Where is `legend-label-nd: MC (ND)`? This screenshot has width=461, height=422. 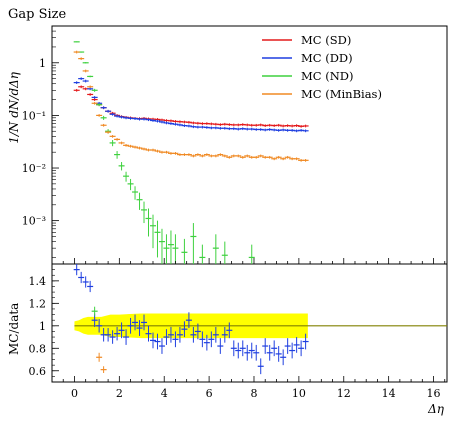
legend-label-nd: MC (ND) is located at coordinates (327, 76).